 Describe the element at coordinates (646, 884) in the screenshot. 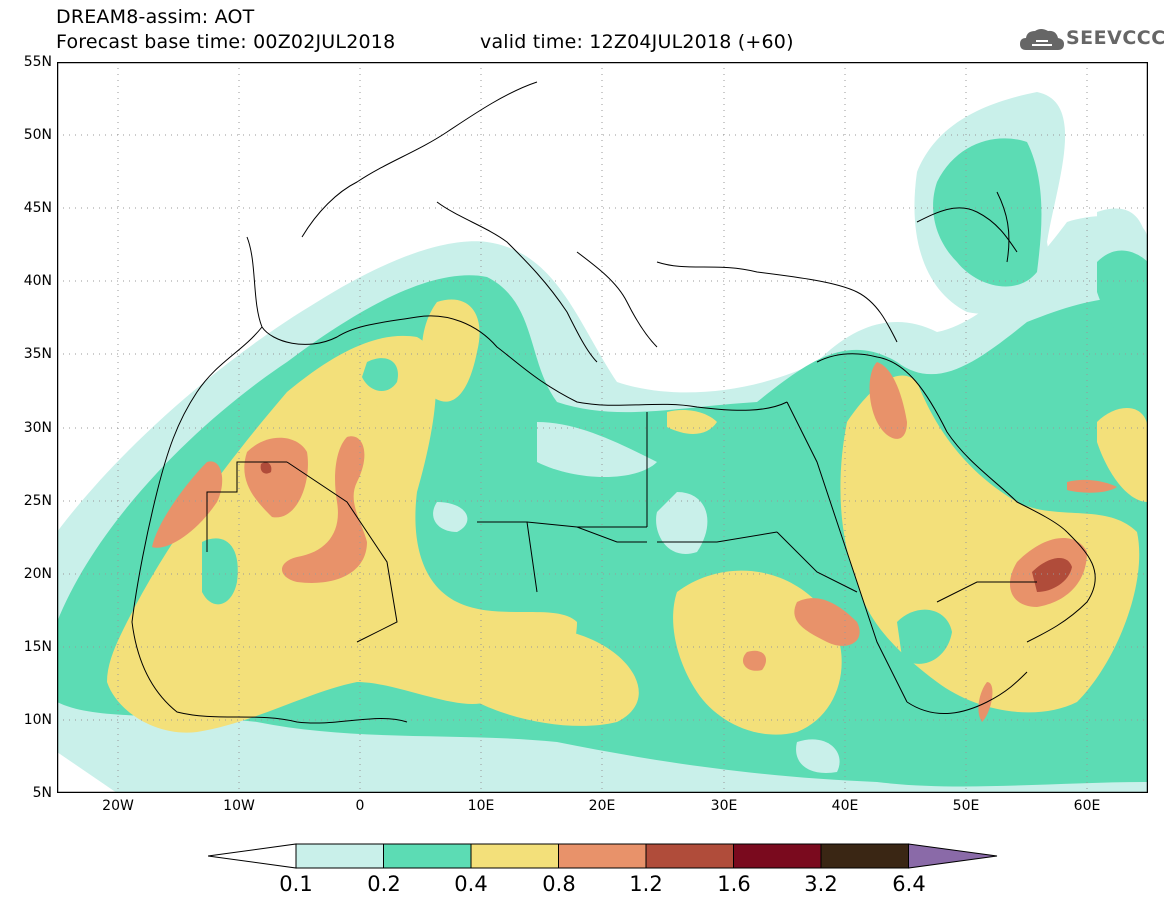

I see `colorbar-label: 1.2` at that location.